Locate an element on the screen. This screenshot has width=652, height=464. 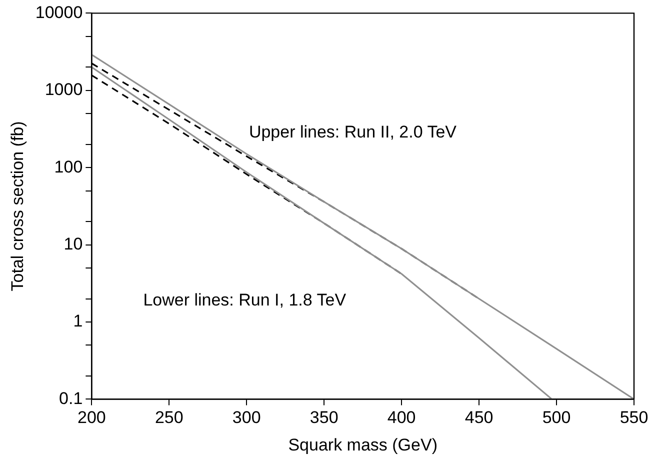
annotation: Lower lines: Run I, 1.8 TeV is located at coordinates (245, 300).